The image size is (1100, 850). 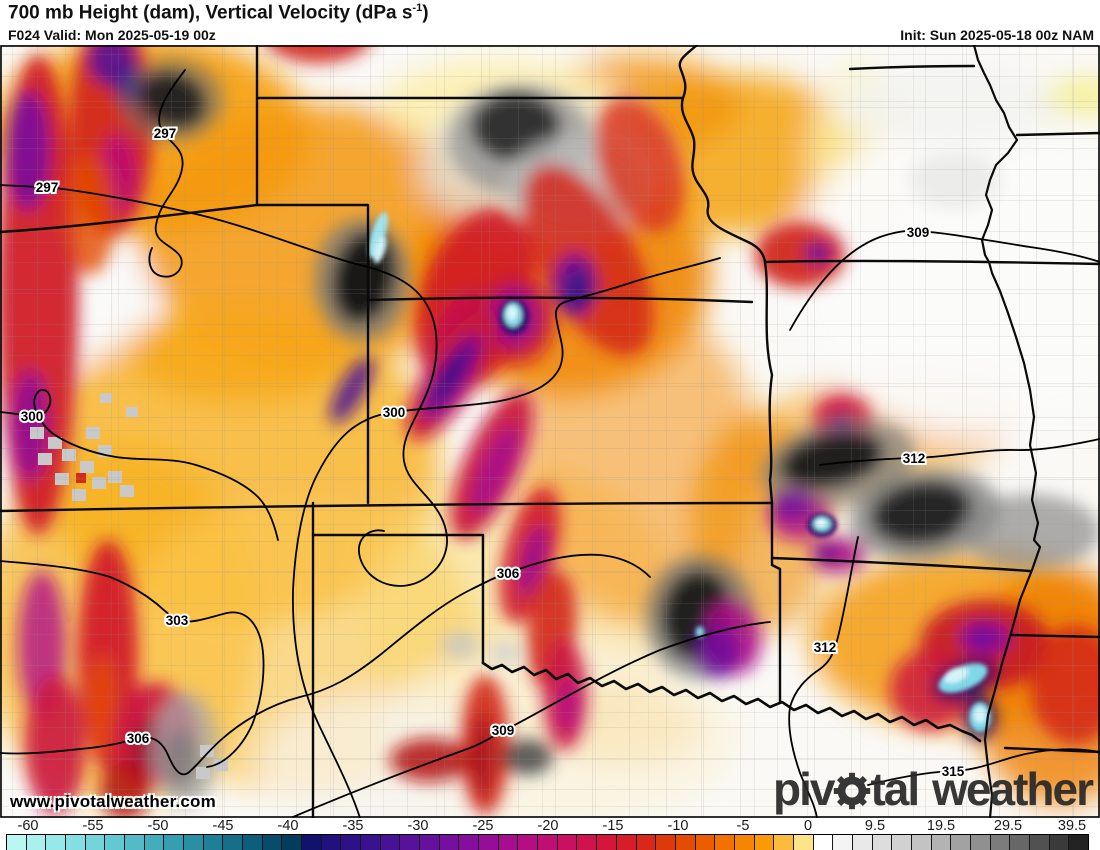 What do you see at coordinates (953, 771) in the screenshot?
I see `contour-label: 315` at bounding box center [953, 771].